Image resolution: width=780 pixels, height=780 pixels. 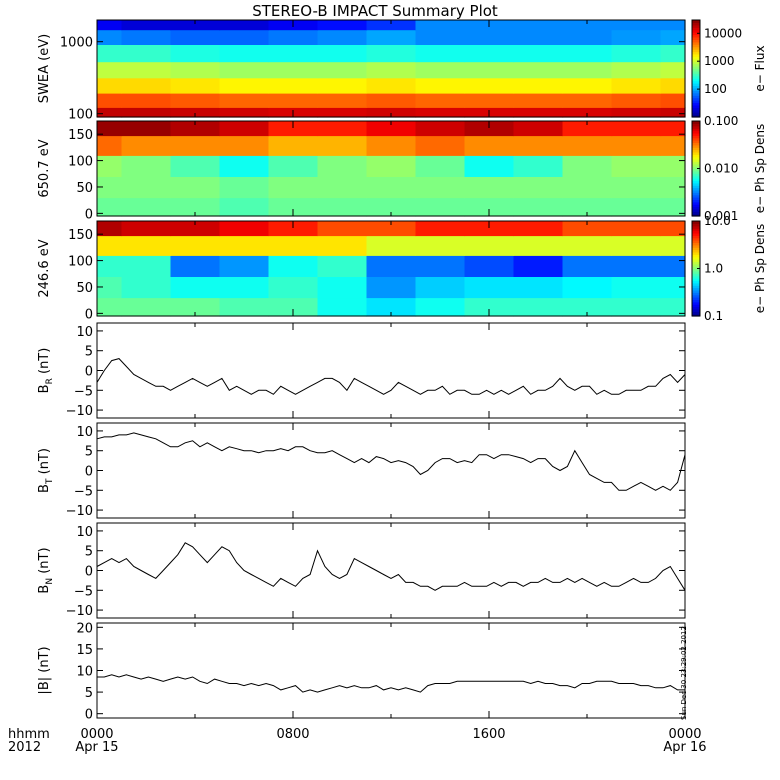 I want to click on y-tick-label: 5, so click(x=89, y=452).